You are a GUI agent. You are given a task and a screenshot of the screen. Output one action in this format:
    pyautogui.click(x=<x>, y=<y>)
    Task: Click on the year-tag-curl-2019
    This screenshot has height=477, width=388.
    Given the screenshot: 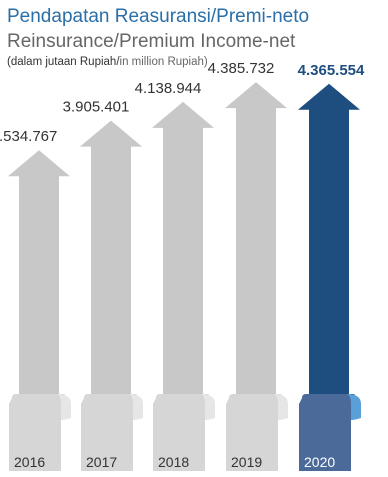 What is the action you would take?
    pyautogui.click(x=281, y=407)
    